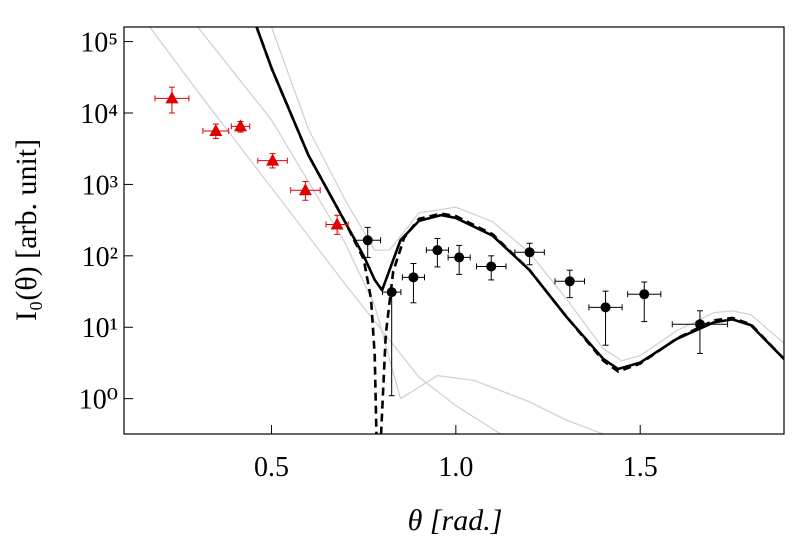  What do you see at coordinates (26, 230) in the screenshot?
I see `y-axis-label: I₀(θ) [arb. unit]` at bounding box center [26, 230].